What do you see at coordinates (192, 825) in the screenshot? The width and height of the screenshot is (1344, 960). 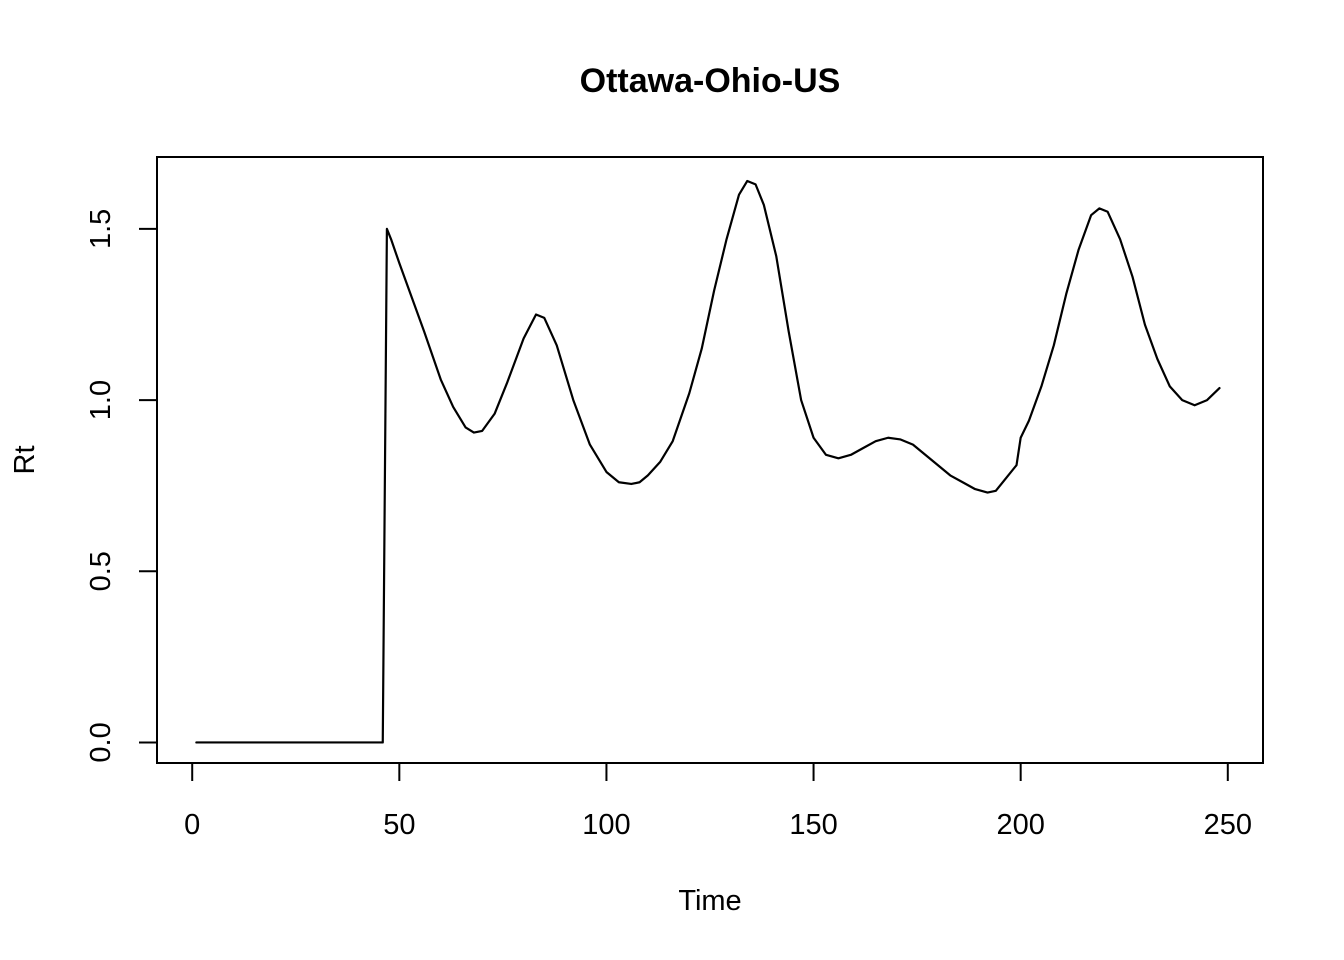 I see `x-tick-label: 0` at bounding box center [192, 825].